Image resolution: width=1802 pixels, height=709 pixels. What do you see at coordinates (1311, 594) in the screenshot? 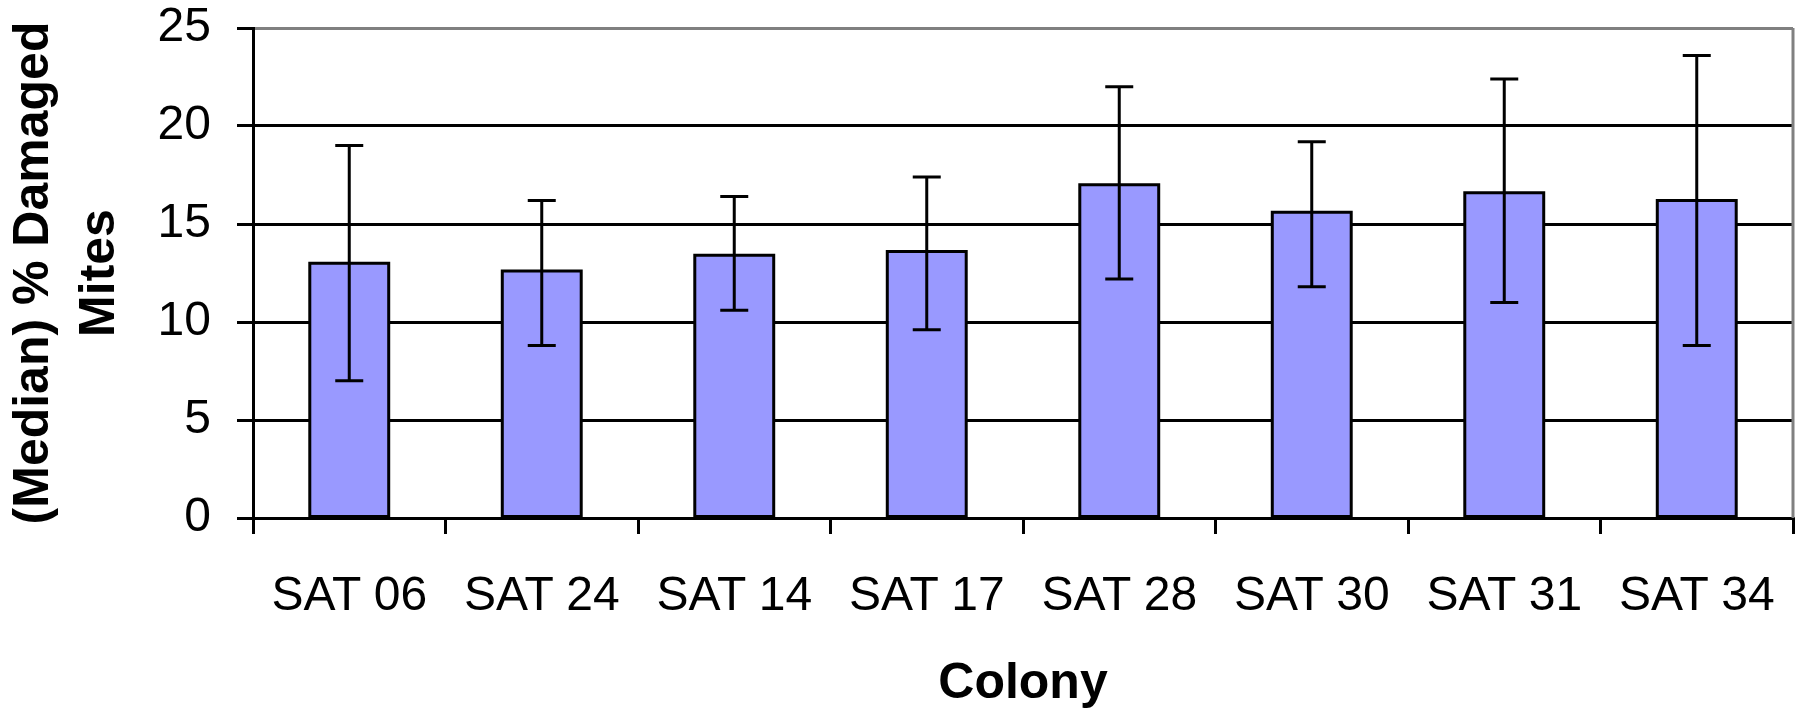
I see `x-tick-label: SAT 30` at bounding box center [1311, 594].